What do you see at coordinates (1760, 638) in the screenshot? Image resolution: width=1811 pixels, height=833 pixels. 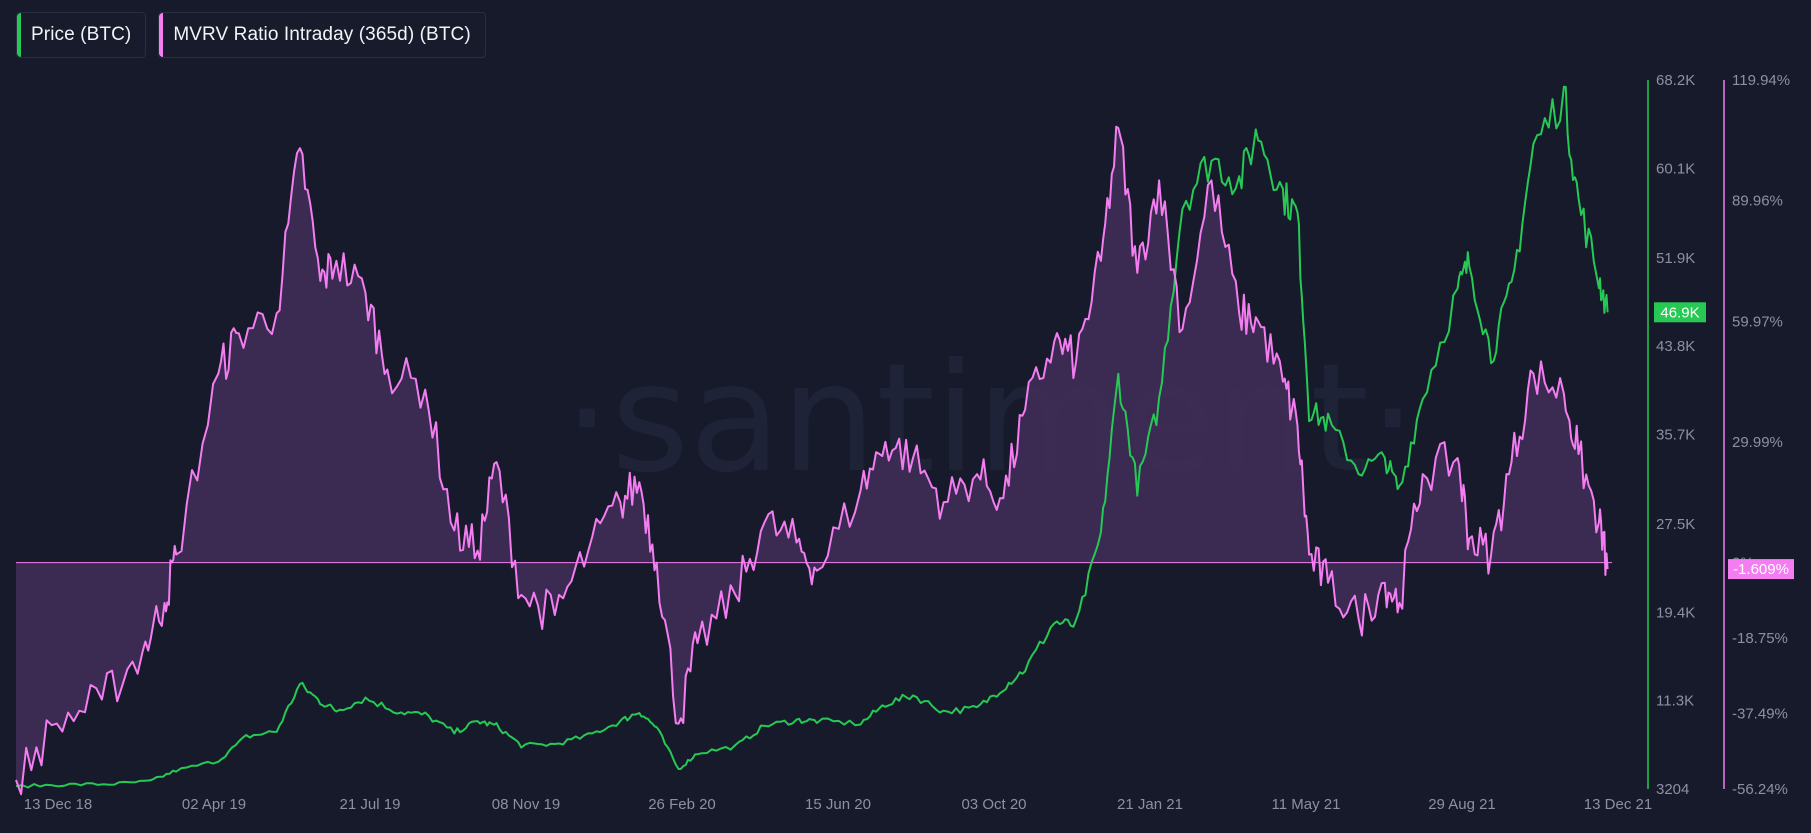 I see `mvrv-tick-label: -18.75%` at bounding box center [1760, 638].